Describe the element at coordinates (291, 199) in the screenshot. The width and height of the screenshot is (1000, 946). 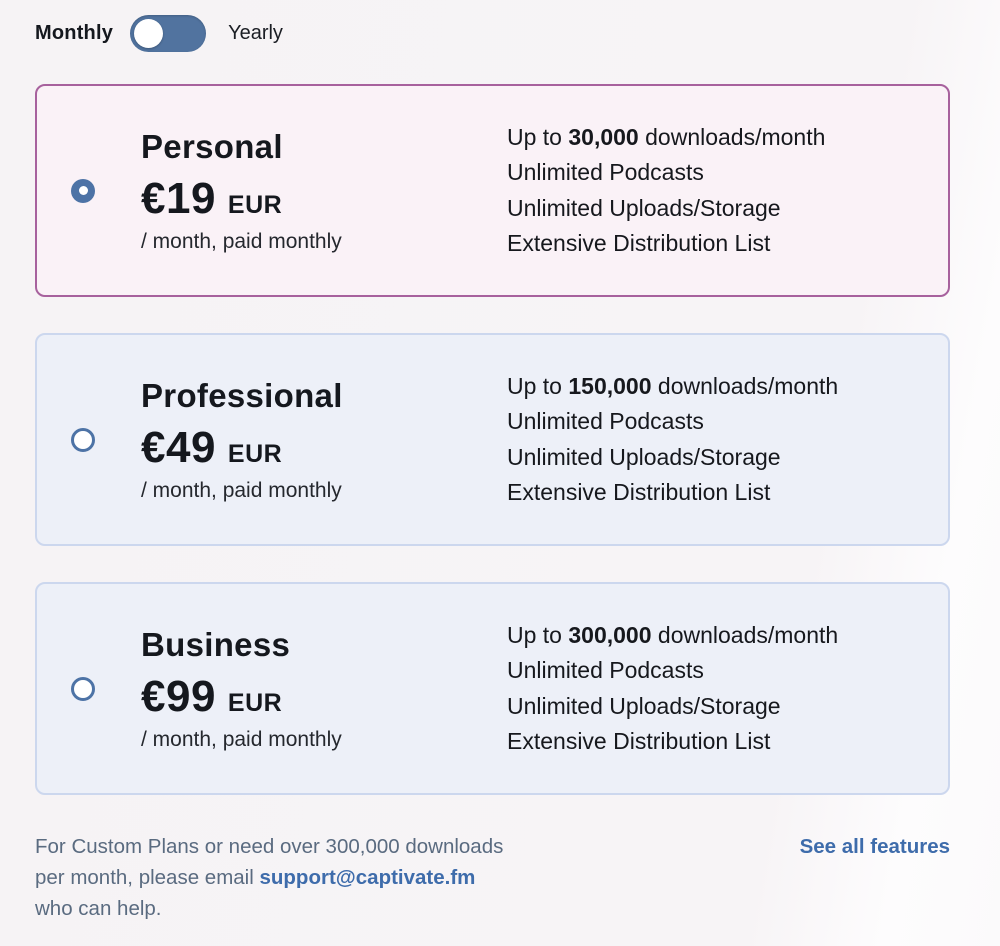
I see `plan-price-row: €19 EUR` at that location.